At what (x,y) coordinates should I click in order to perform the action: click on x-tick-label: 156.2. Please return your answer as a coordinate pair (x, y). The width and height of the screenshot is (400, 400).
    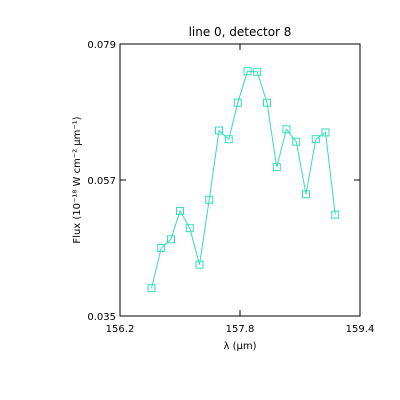
    Looking at the image, I should click on (120, 329).